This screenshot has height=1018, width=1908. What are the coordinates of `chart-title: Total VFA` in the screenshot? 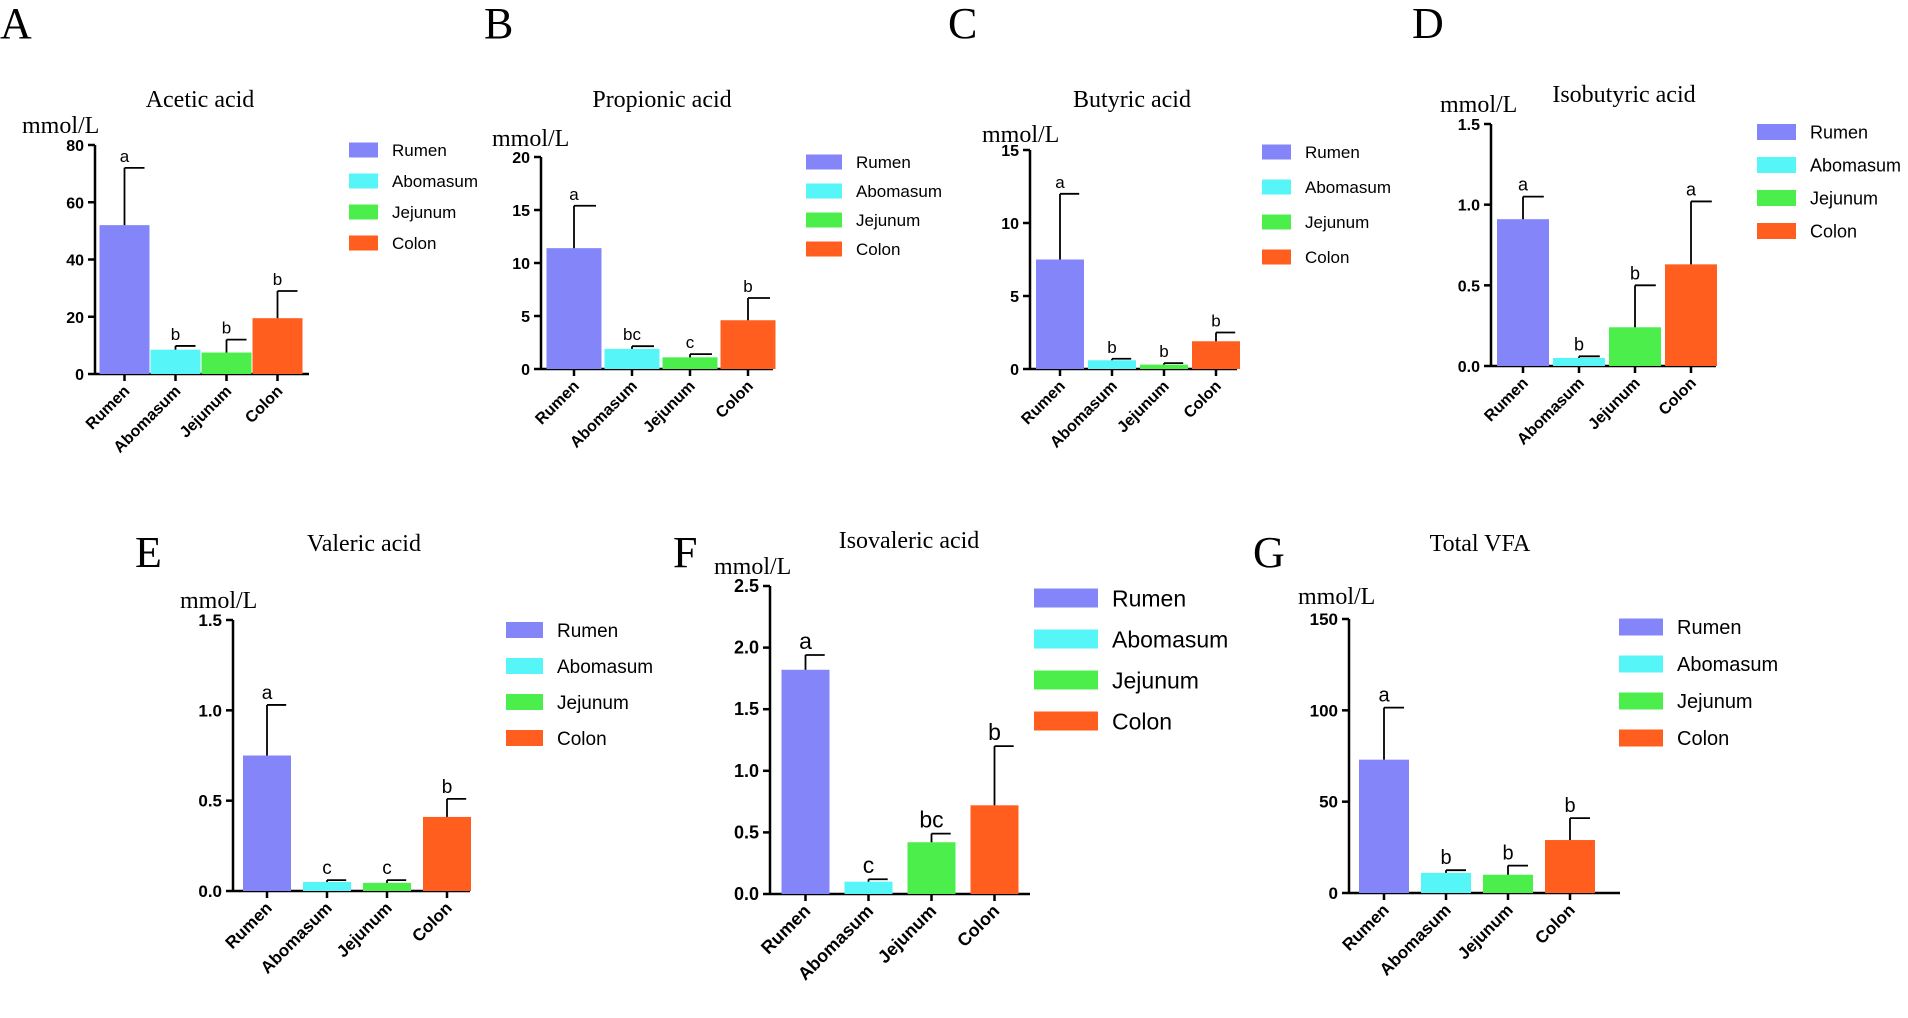 It's located at (1480, 544).